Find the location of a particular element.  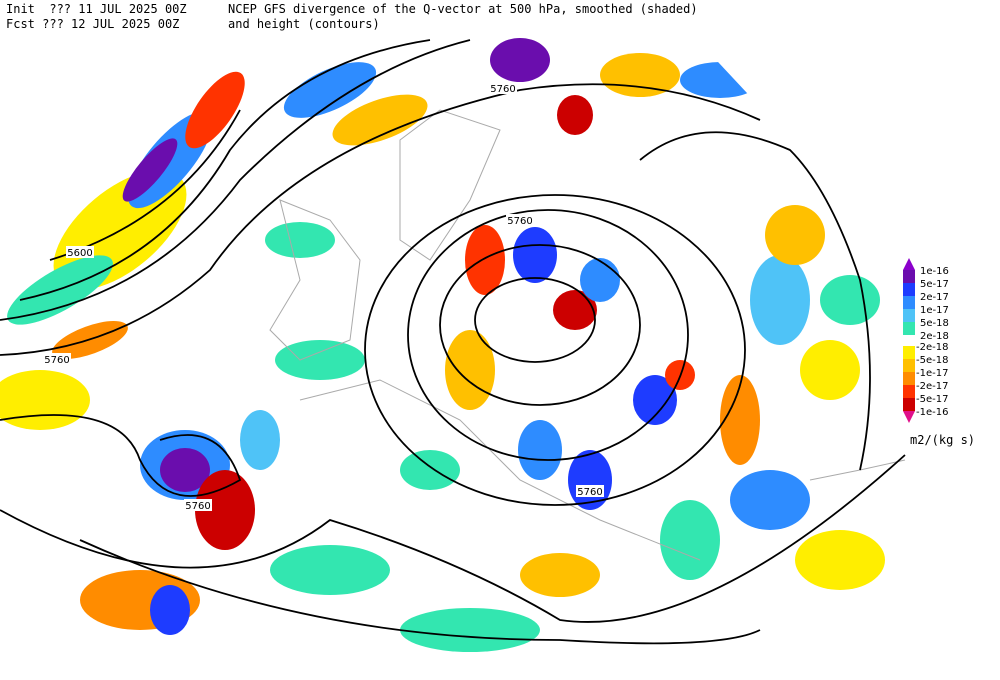

colorbar-label: 1e-16 is located at coordinates (934, 271).